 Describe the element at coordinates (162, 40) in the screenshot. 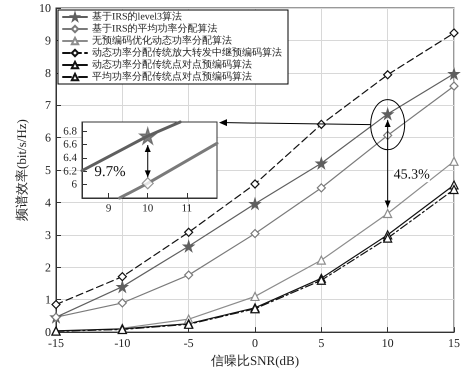

I see `legend-label: 无预编码优化动态功率分配算法` at that location.